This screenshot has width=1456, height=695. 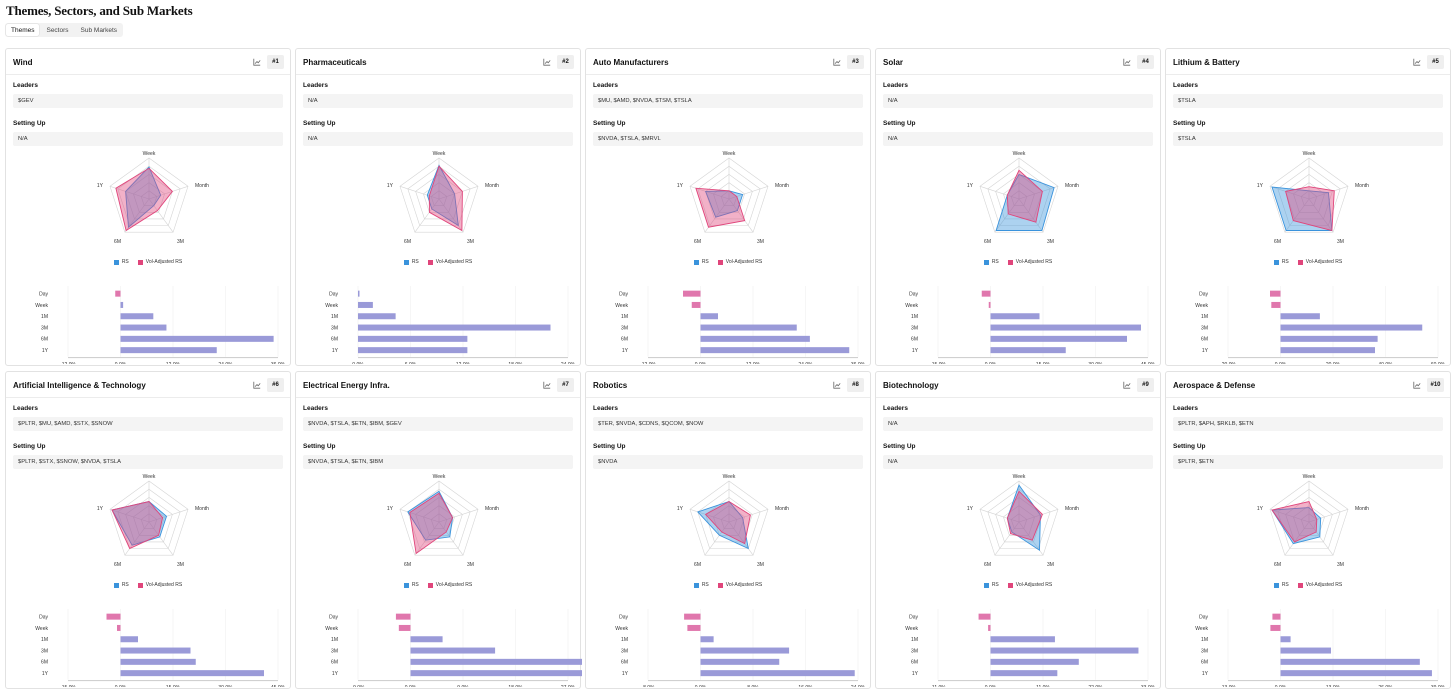 I want to click on legend-rs: RS, so click(x=991, y=585).